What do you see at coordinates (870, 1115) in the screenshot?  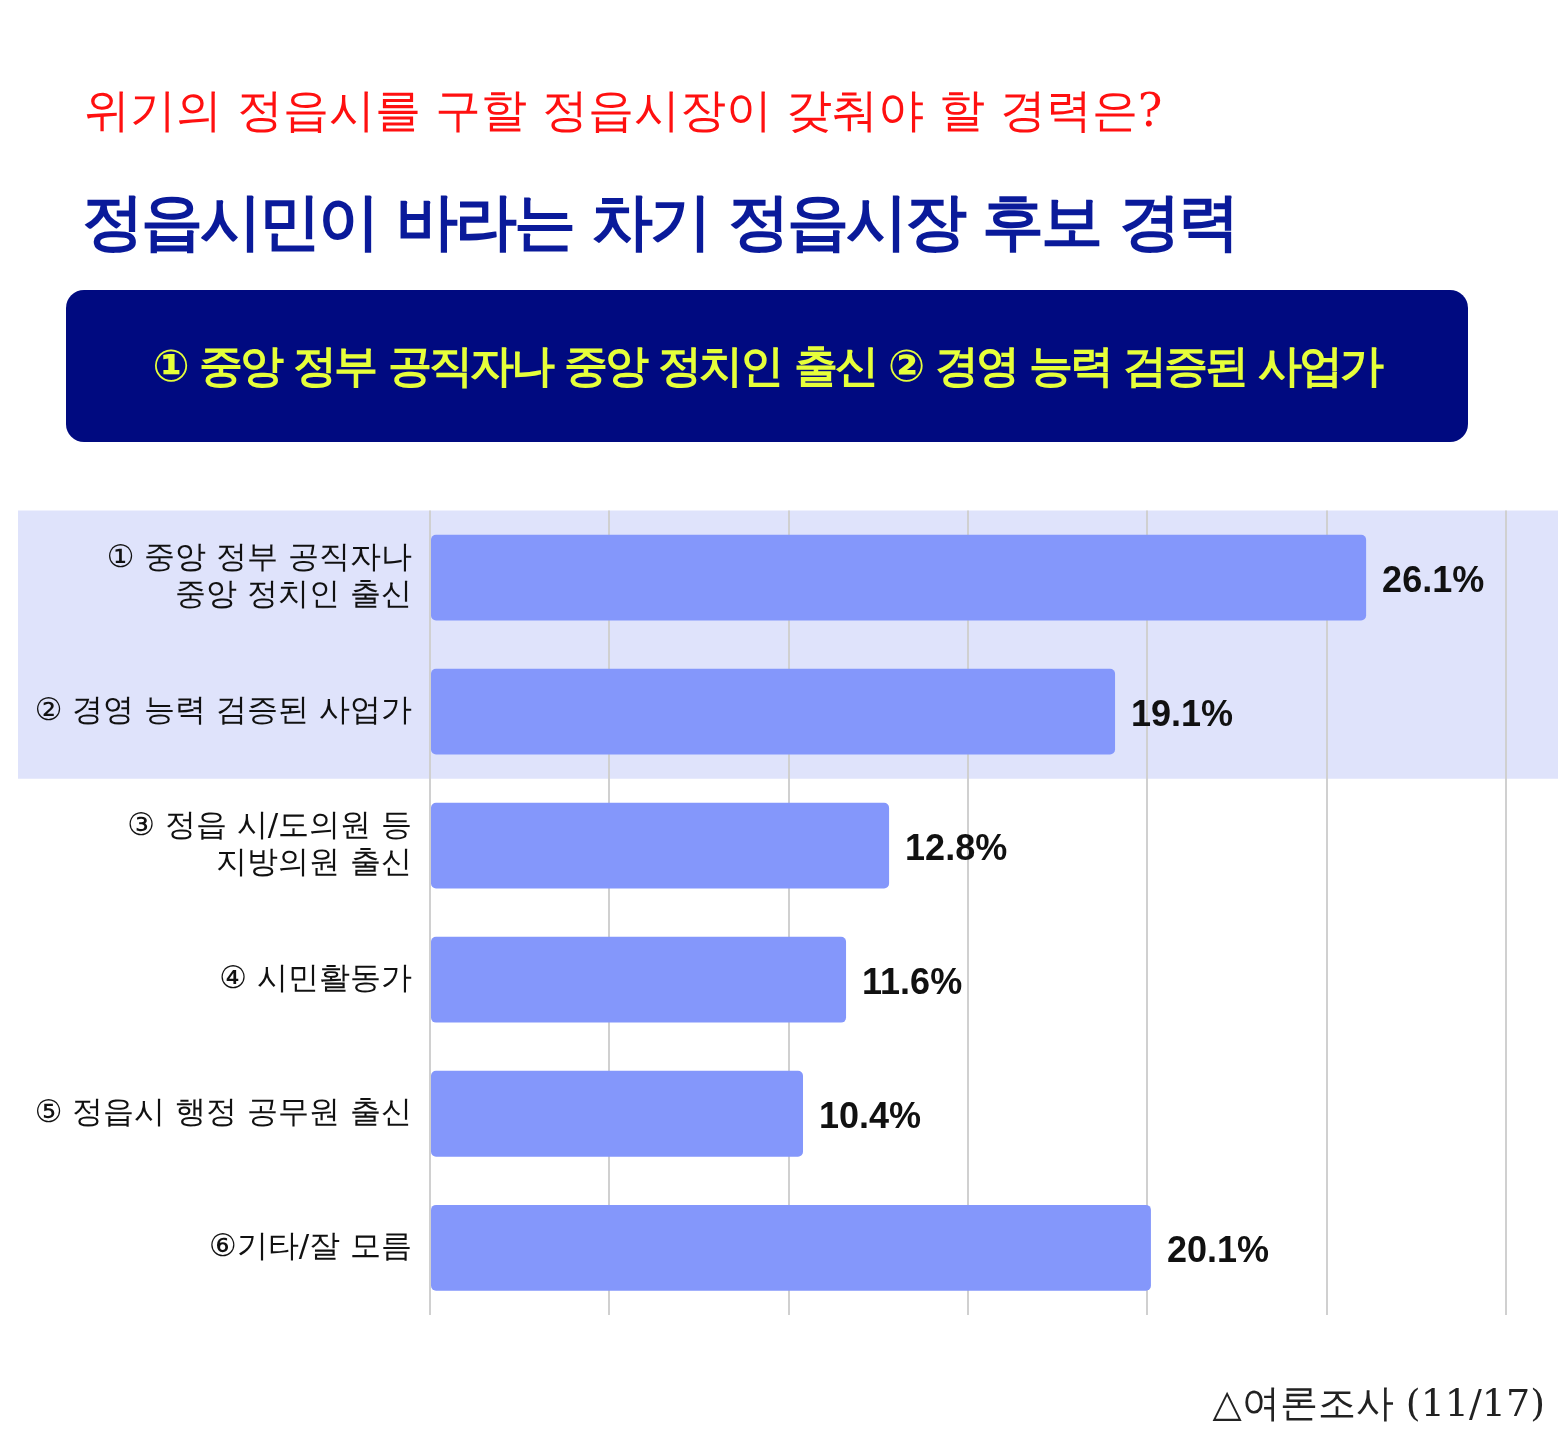 I see `data-label: 10.4%` at bounding box center [870, 1115].